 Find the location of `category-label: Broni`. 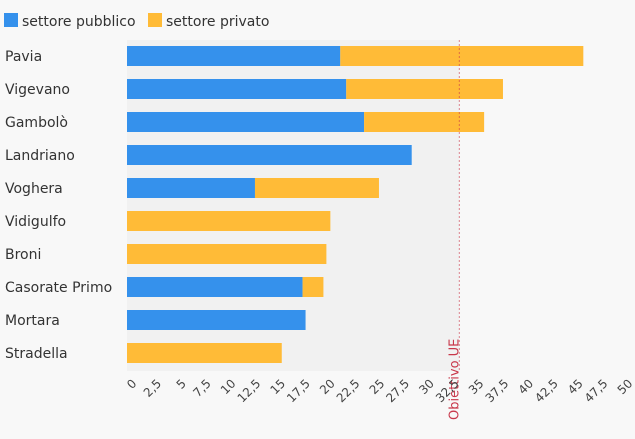

category-label: Broni is located at coordinates (23, 255).